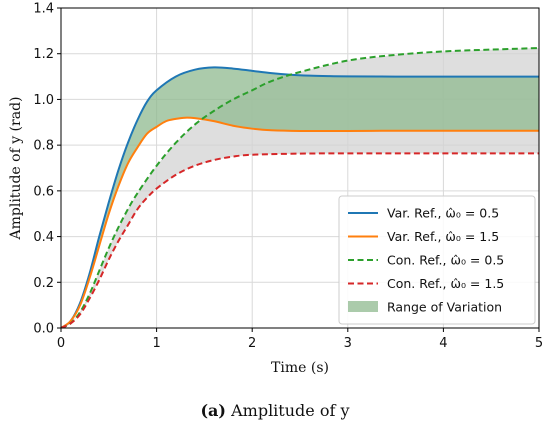 The width and height of the screenshot is (550, 431). Describe the element at coordinates (289, 410) in the screenshot. I see `caption-text: Amplitude of y` at that location.